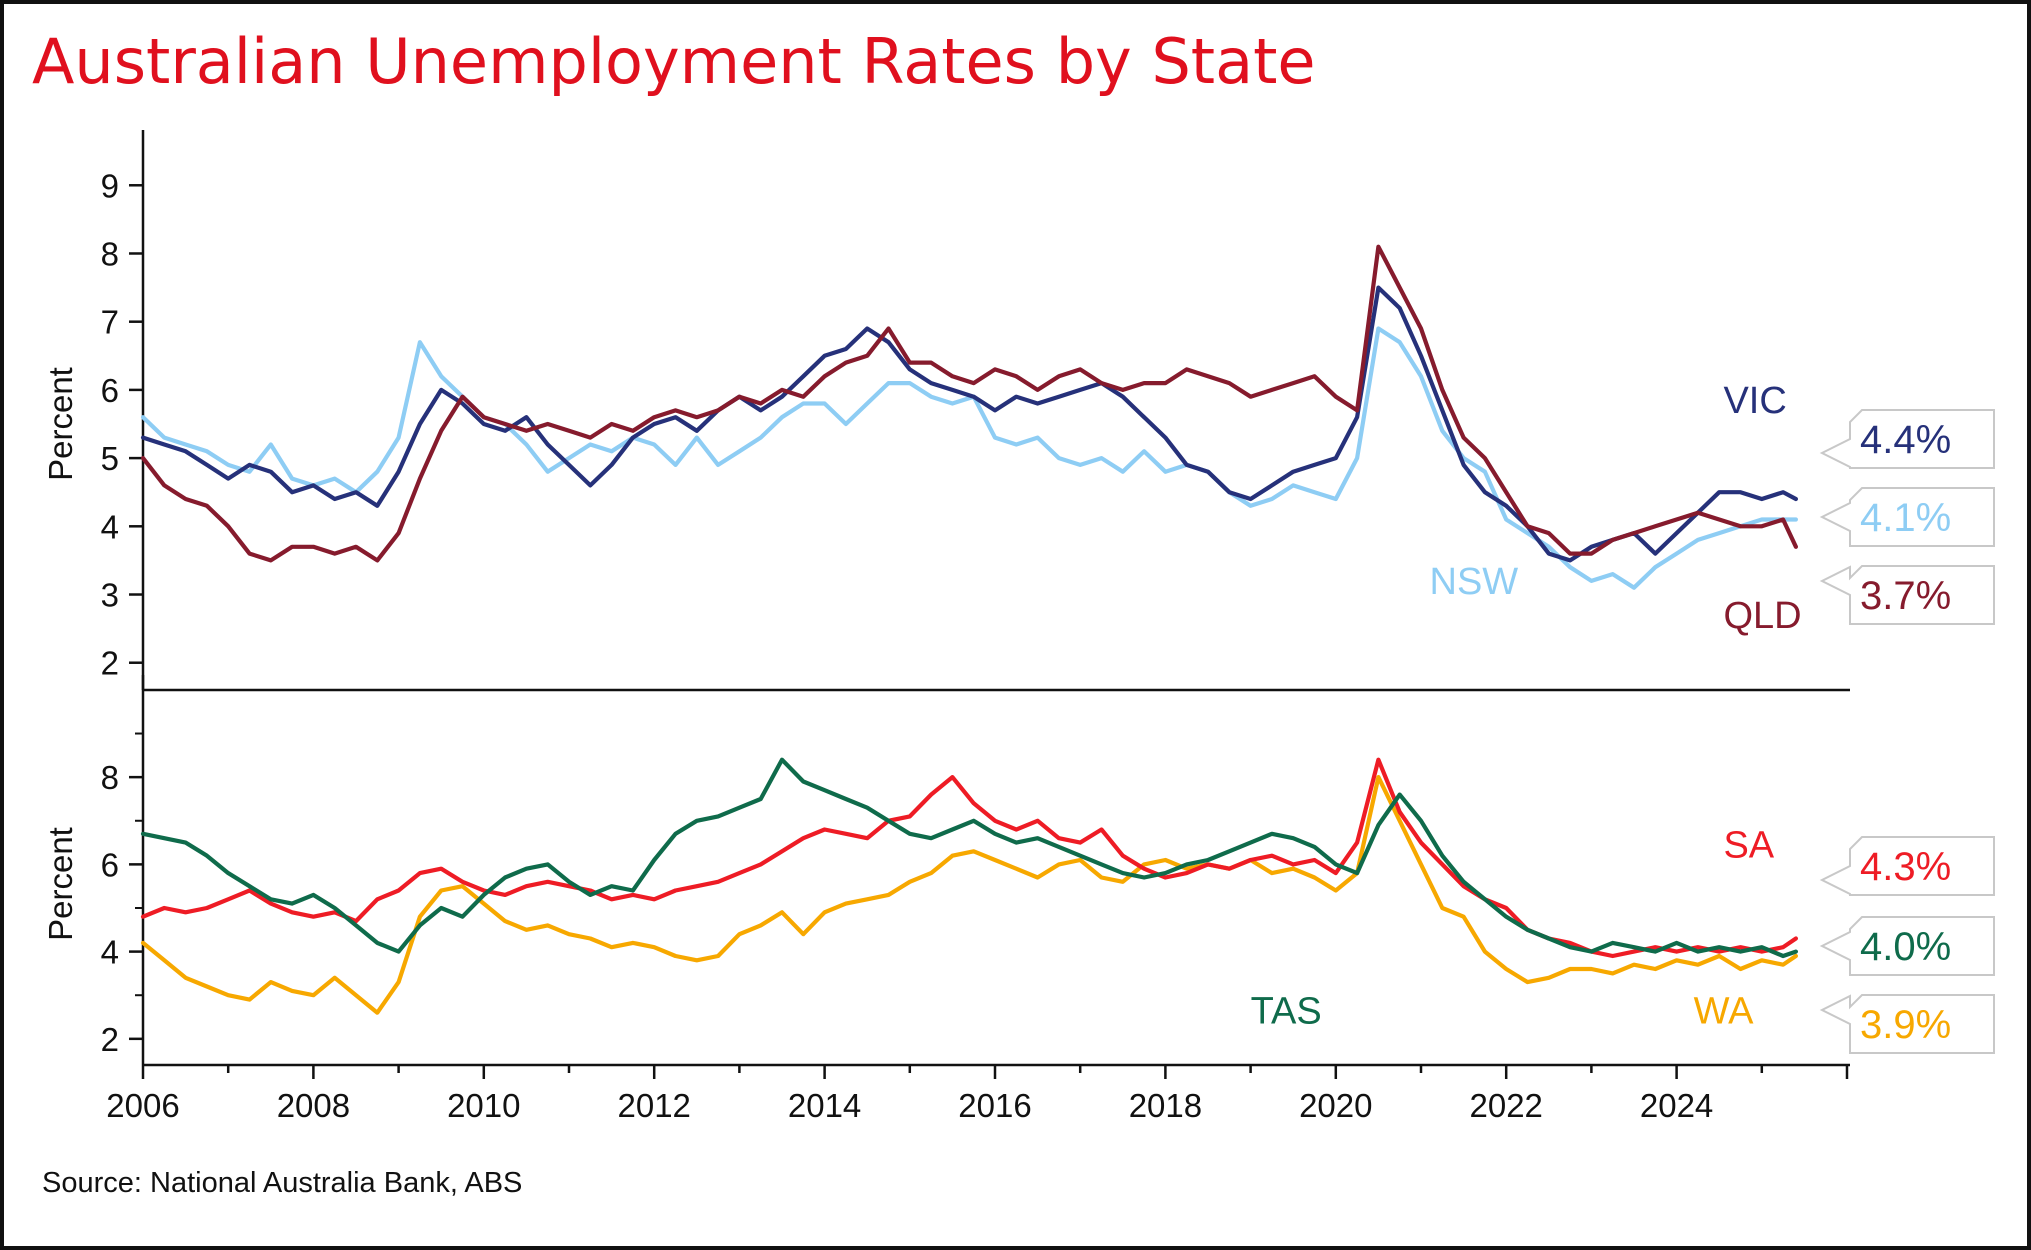 Image resolution: width=2031 pixels, height=1250 pixels. I want to click on series-label-qld: QLD, so click(1762, 616).